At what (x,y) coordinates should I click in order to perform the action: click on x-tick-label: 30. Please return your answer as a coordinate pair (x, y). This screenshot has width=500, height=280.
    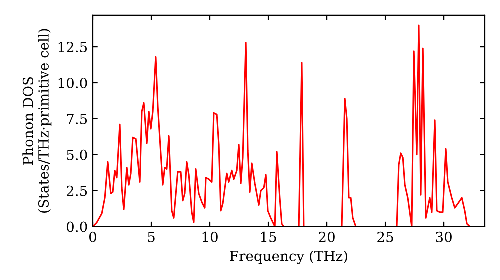
    Looking at the image, I should click on (444, 237).